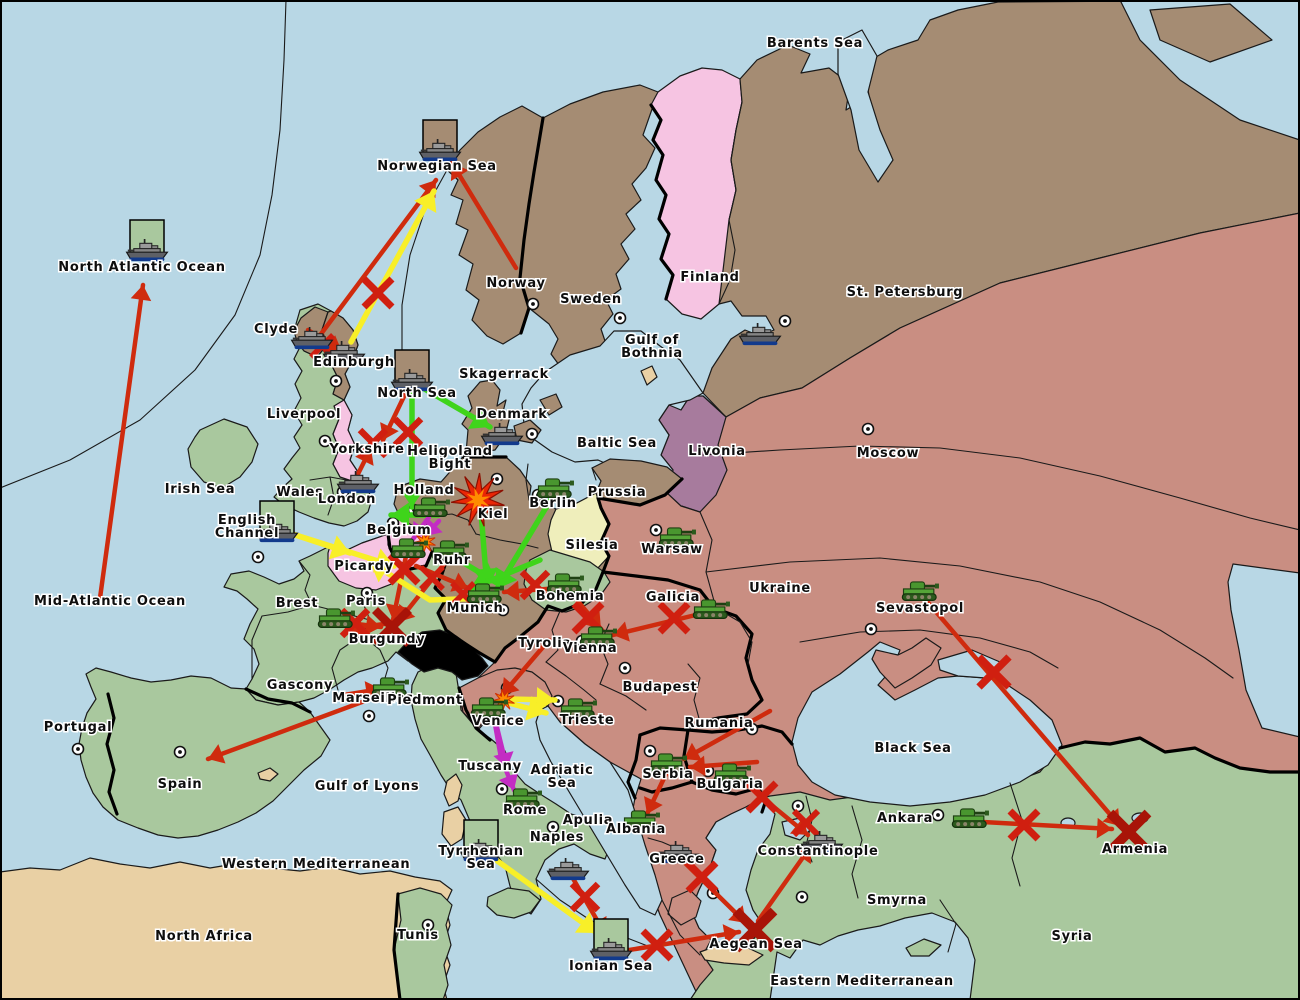 This screenshot has height=1000, width=1300. What do you see at coordinates (862, 981) in the screenshot?
I see `region-label-eastern-mediterranean: Eastern Mediterranean` at bounding box center [862, 981].